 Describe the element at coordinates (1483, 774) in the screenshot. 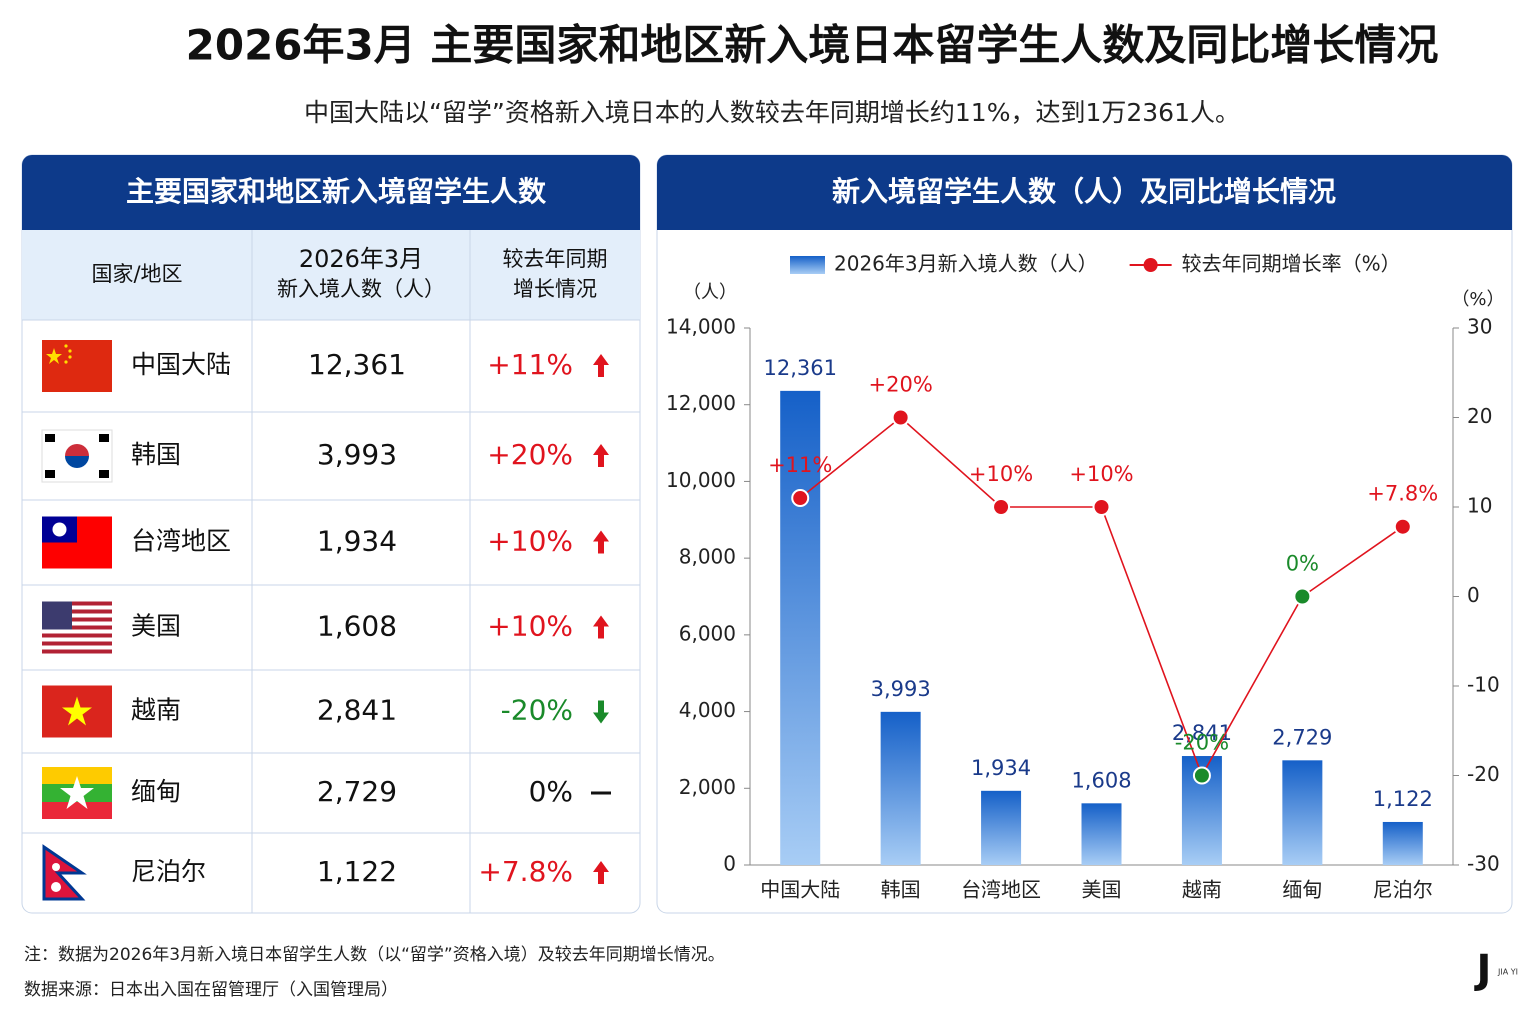

I see `y2-tick-label: -20` at that location.